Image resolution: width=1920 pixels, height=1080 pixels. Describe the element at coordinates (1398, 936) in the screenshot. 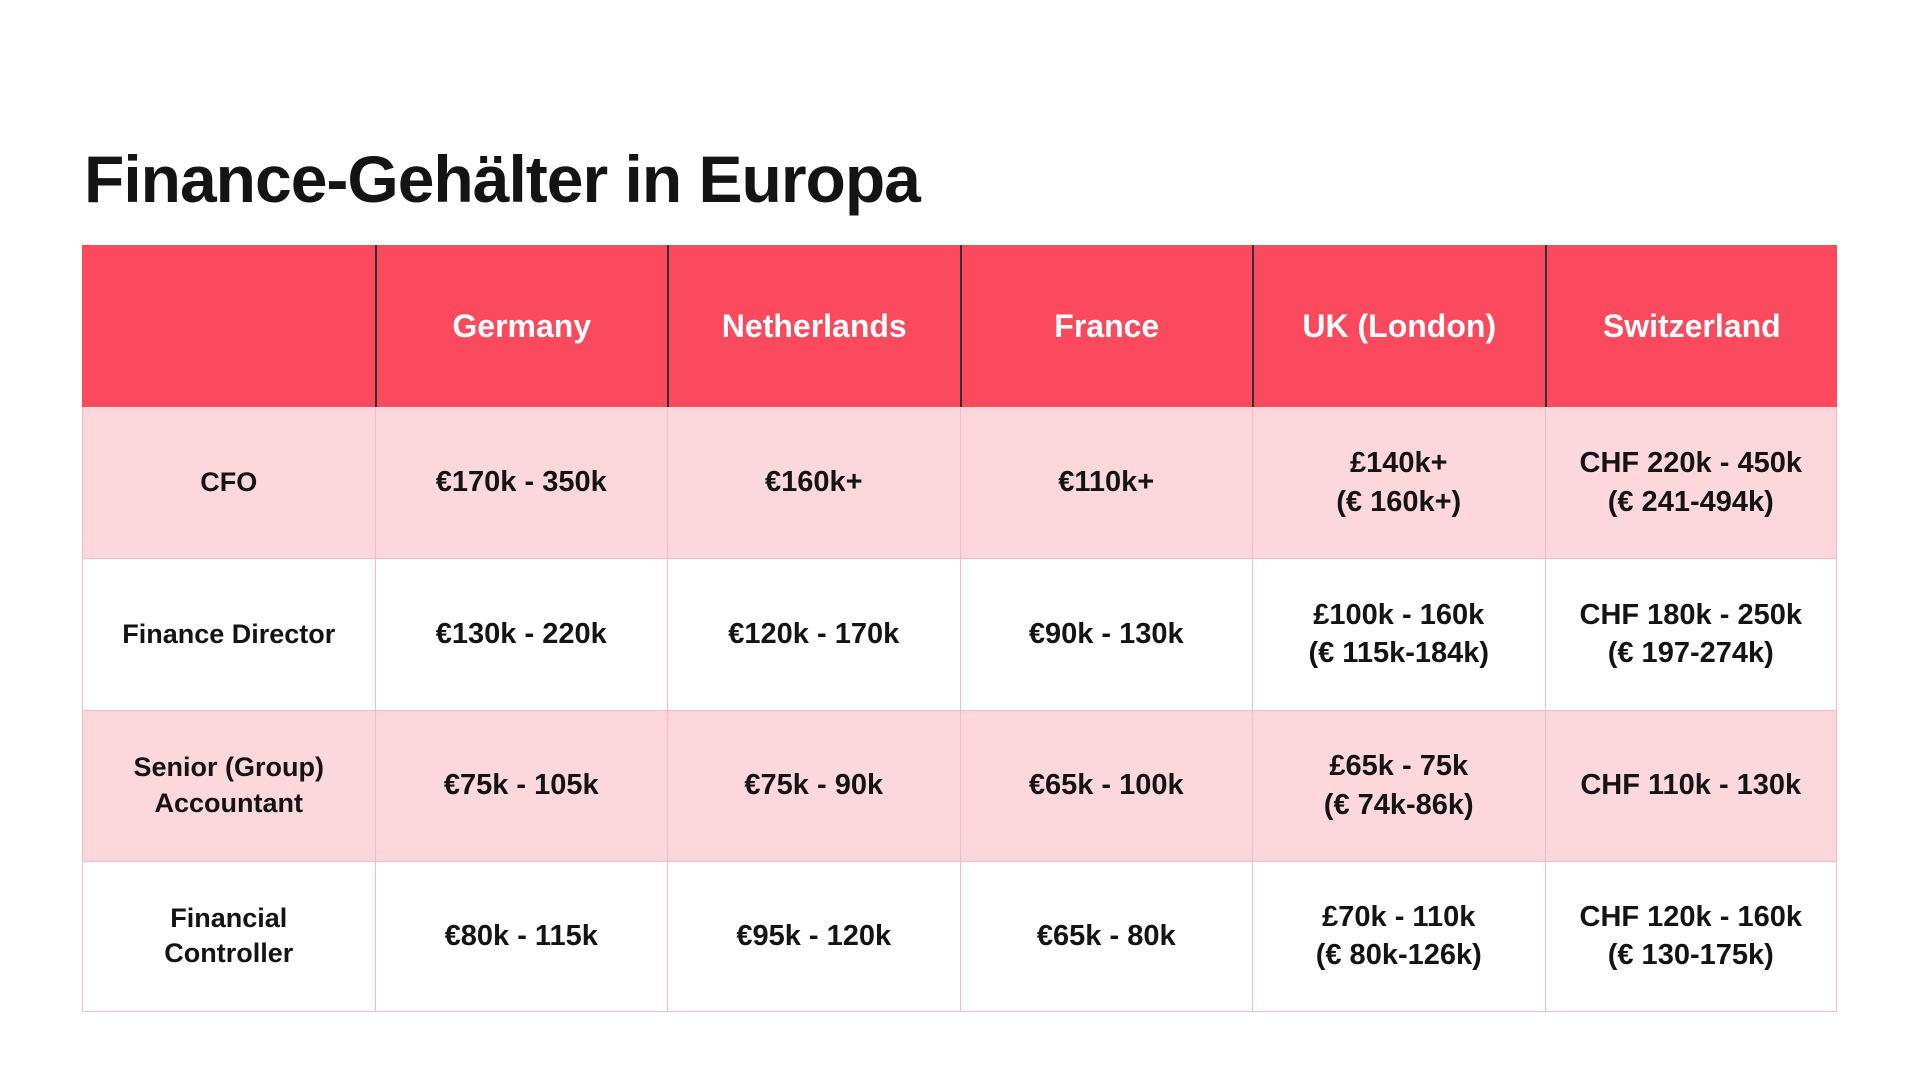

I see `cell-fc-uk: £70k - 110k (€ 80k-126k)` at that location.